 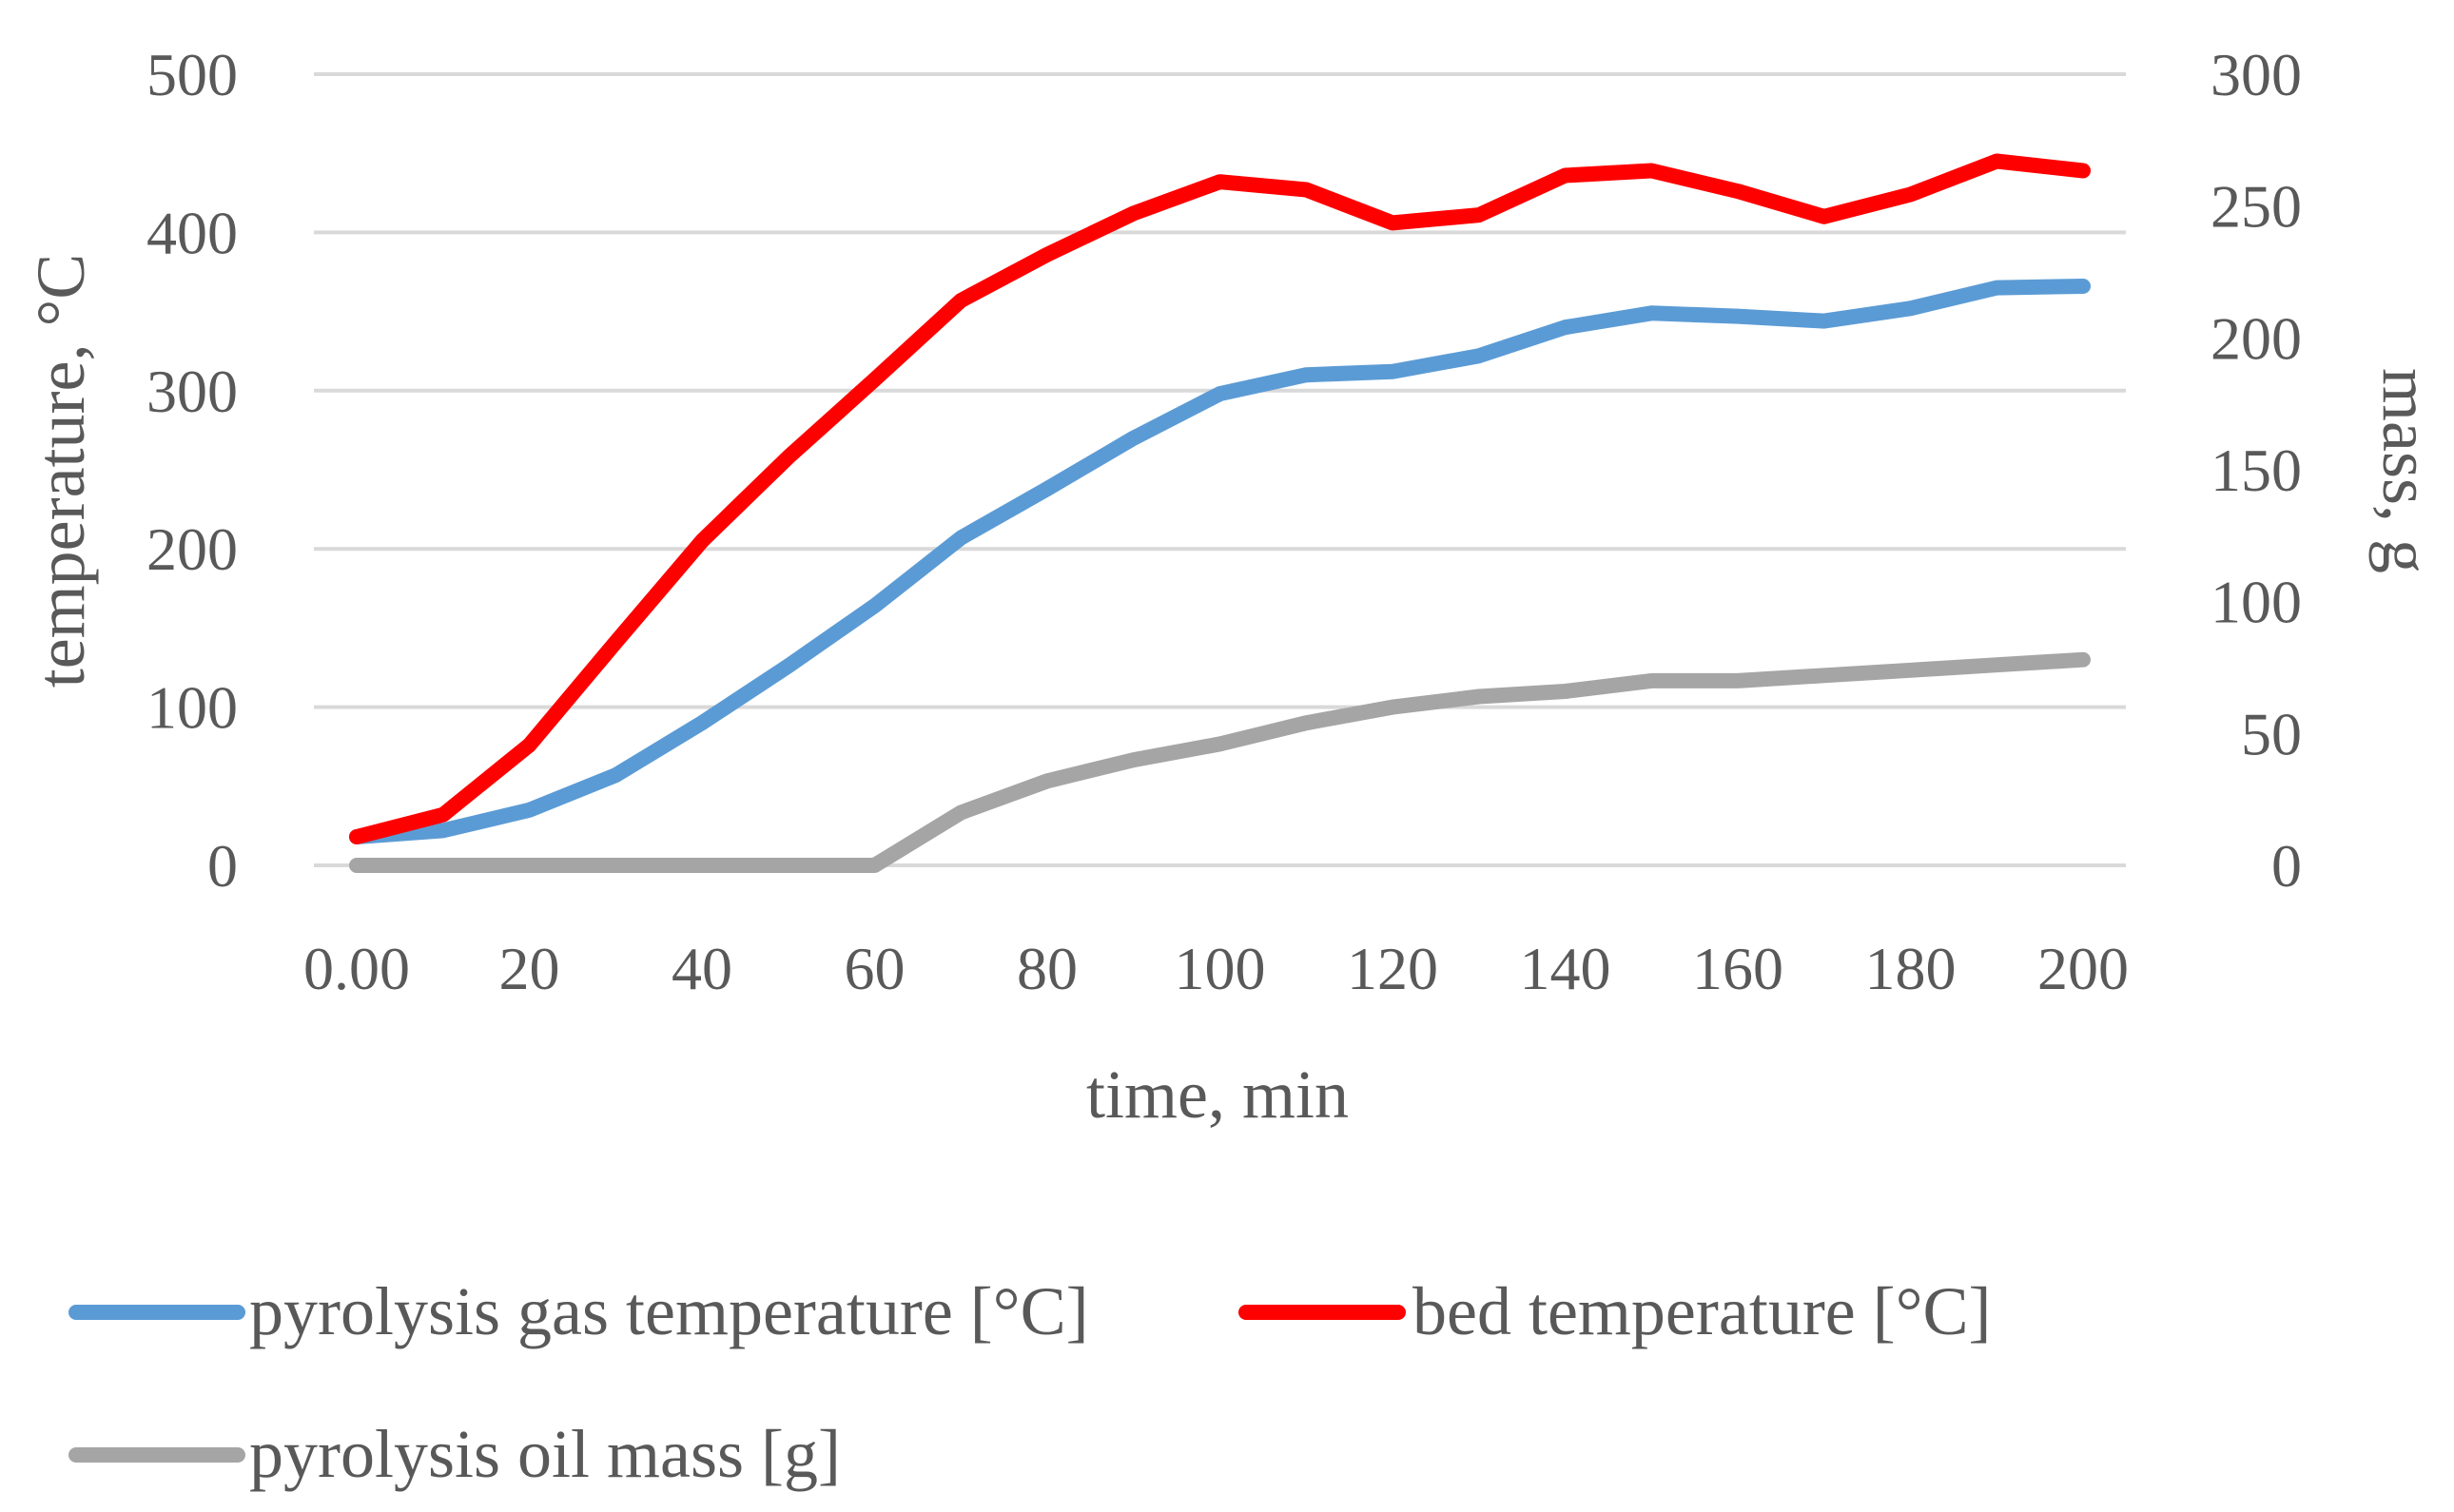 I want to click on legend-label-gas: pyrolysis gas temperature [°C], so click(x=669, y=1311).